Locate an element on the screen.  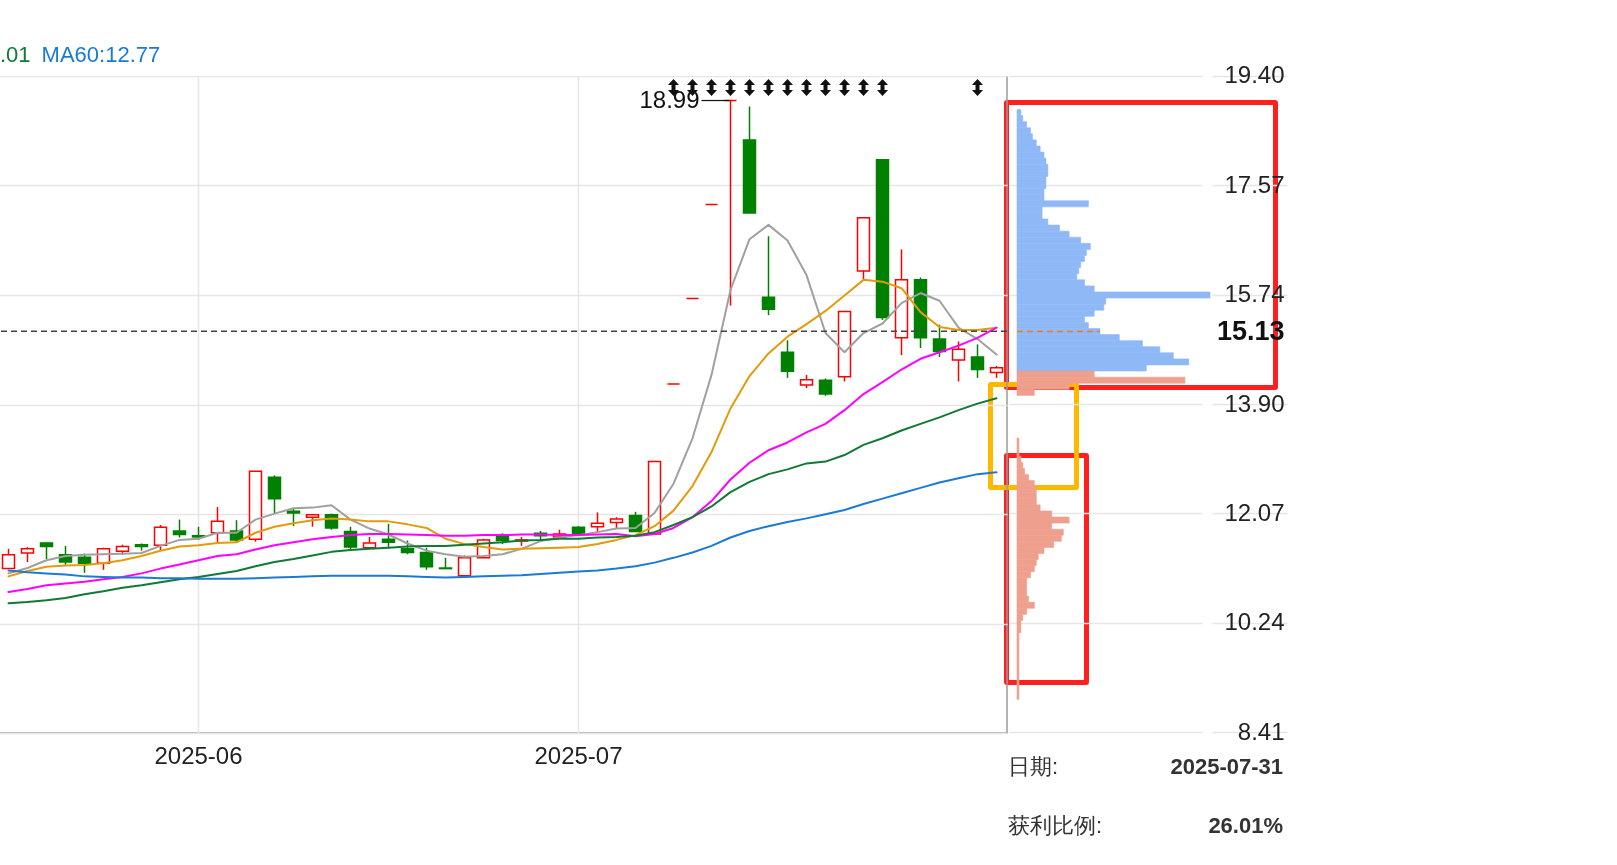
text: 2025-07-31 is located at coordinates (1226, 766).